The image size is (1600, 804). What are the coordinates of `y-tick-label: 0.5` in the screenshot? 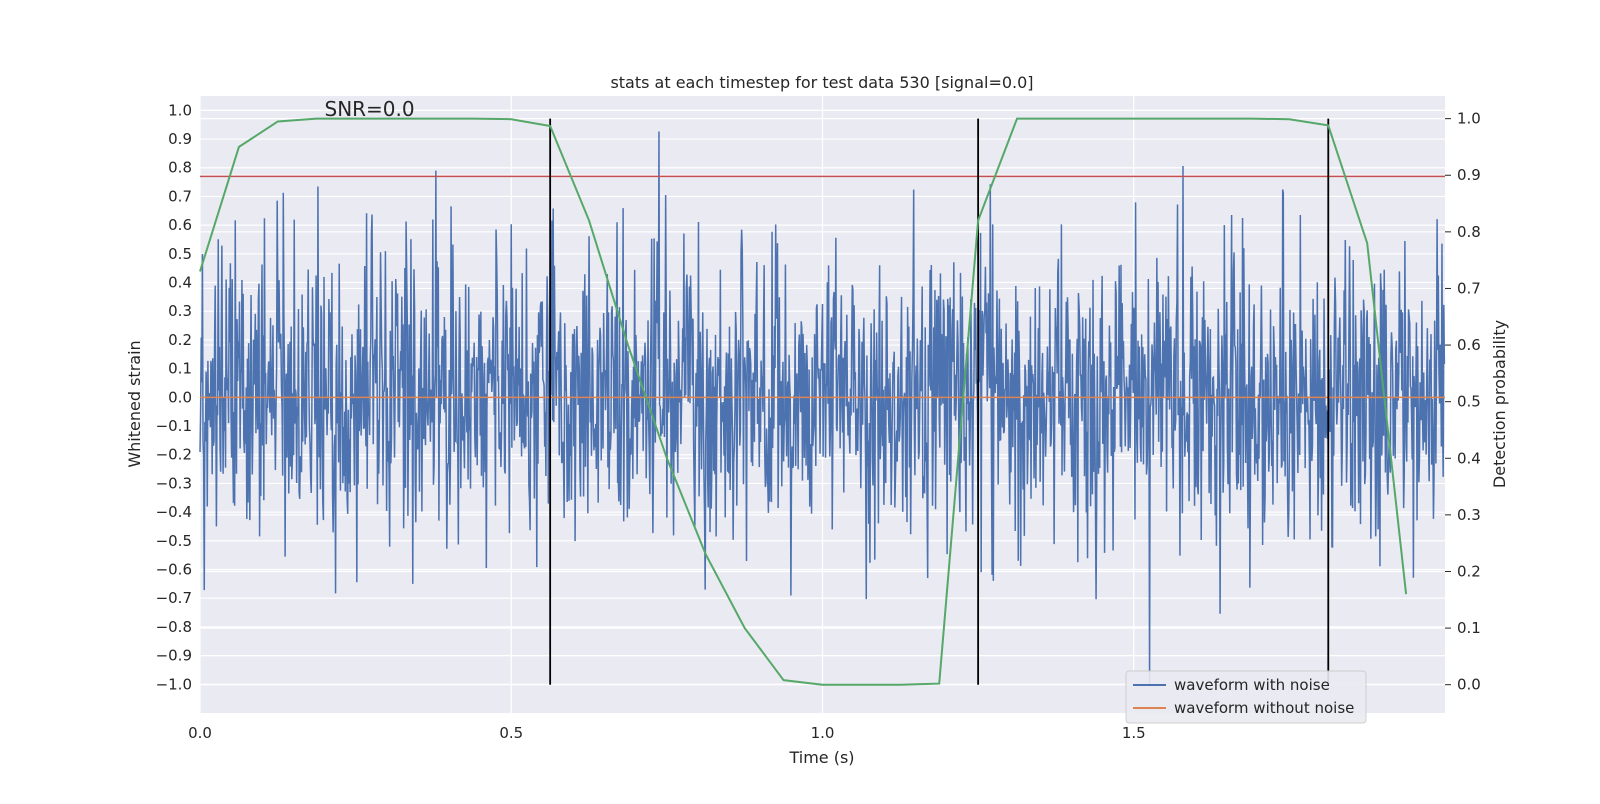 It's located at (180, 254).